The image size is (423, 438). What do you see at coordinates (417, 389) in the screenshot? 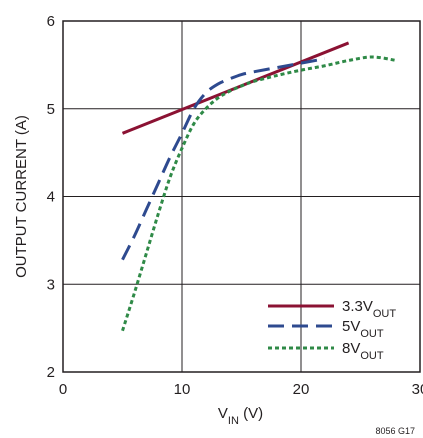
I see `x-tick-label: 30` at bounding box center [417, 389].